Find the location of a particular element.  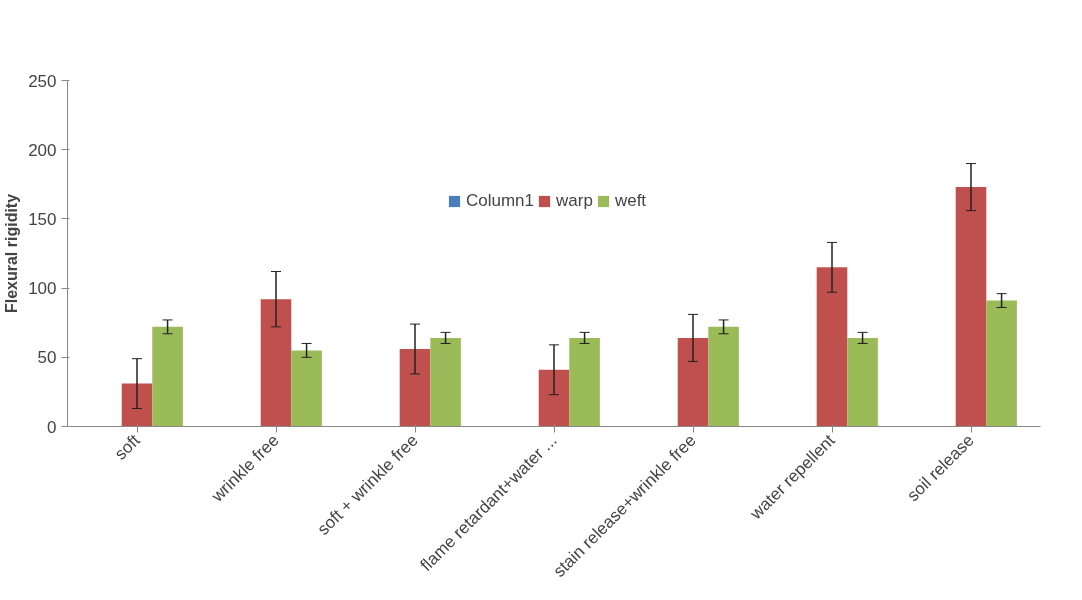

y-tick-label: 100 is located at coordinates (42, 289).